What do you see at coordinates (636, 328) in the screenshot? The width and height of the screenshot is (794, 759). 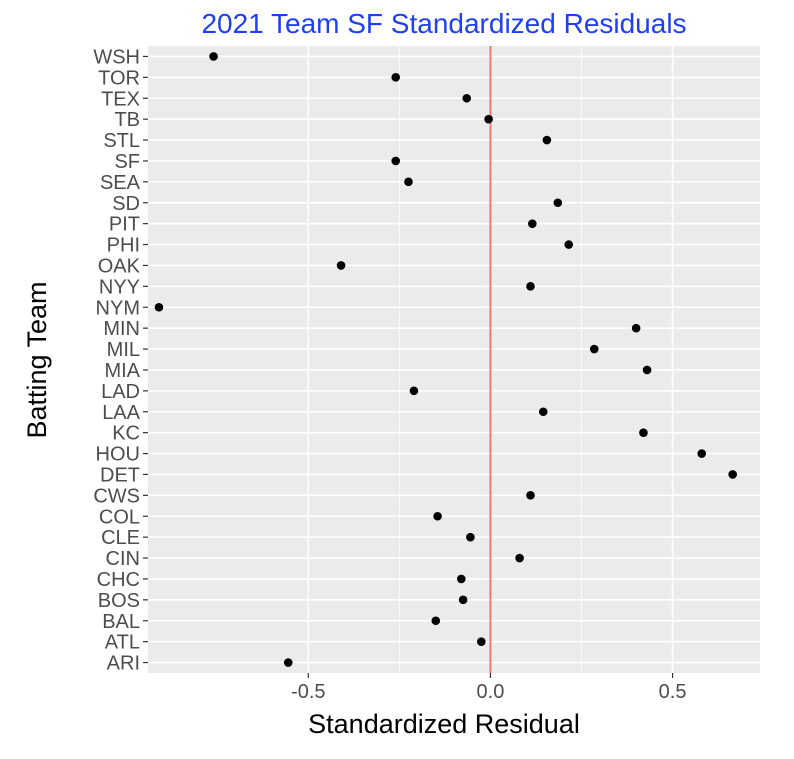 I see `data-point-min` at bounding box center [636, 328].